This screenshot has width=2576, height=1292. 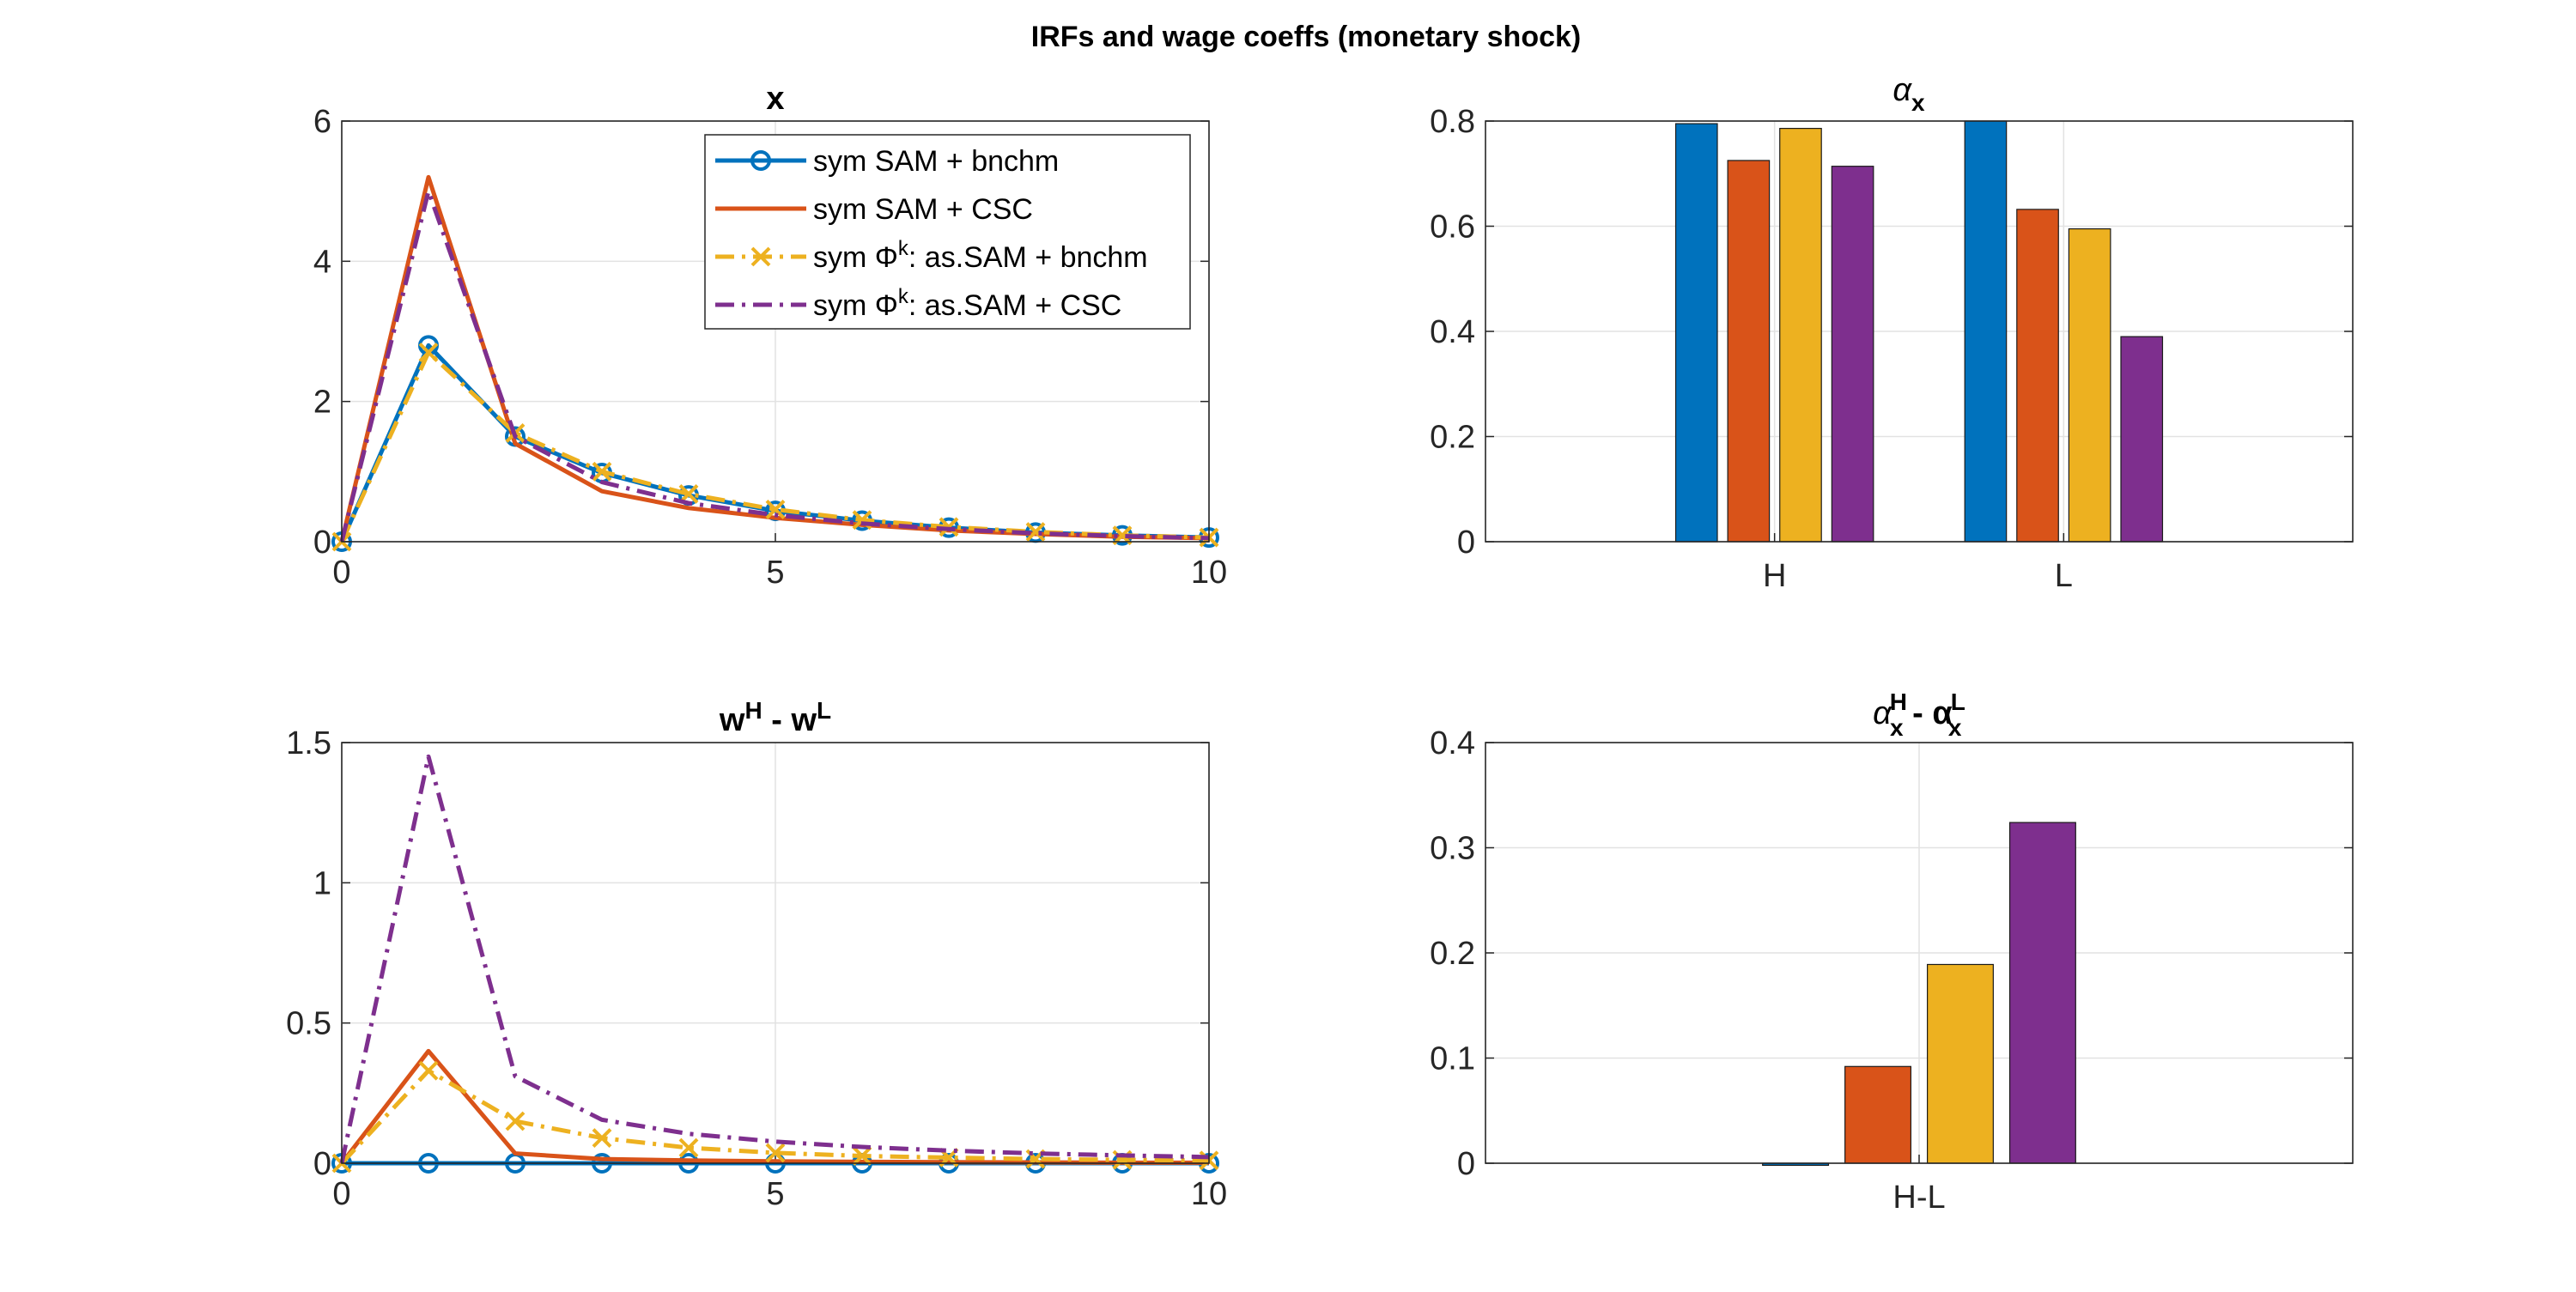 I want to click on legend-label: sym SAM + CSC, so click(x=923, y=209).